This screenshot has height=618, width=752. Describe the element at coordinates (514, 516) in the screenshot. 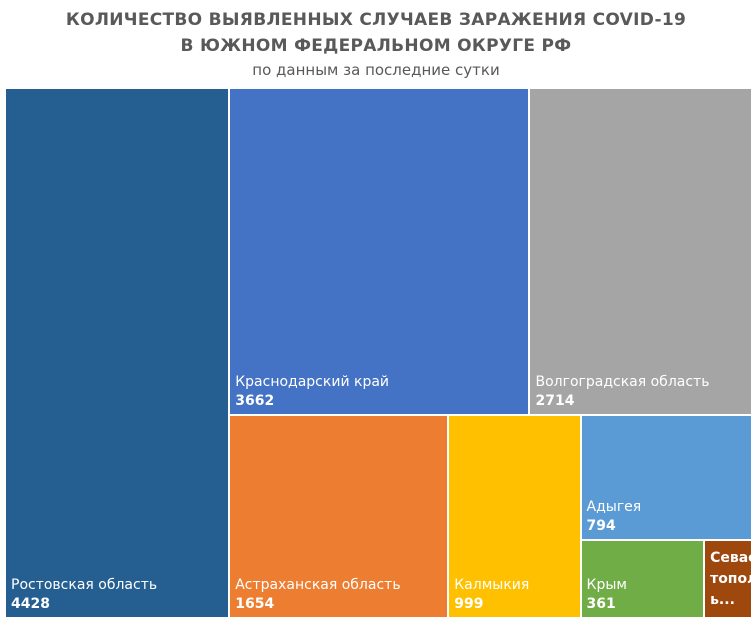

I see `treemap-tile: Калмыкия 999` at that location.